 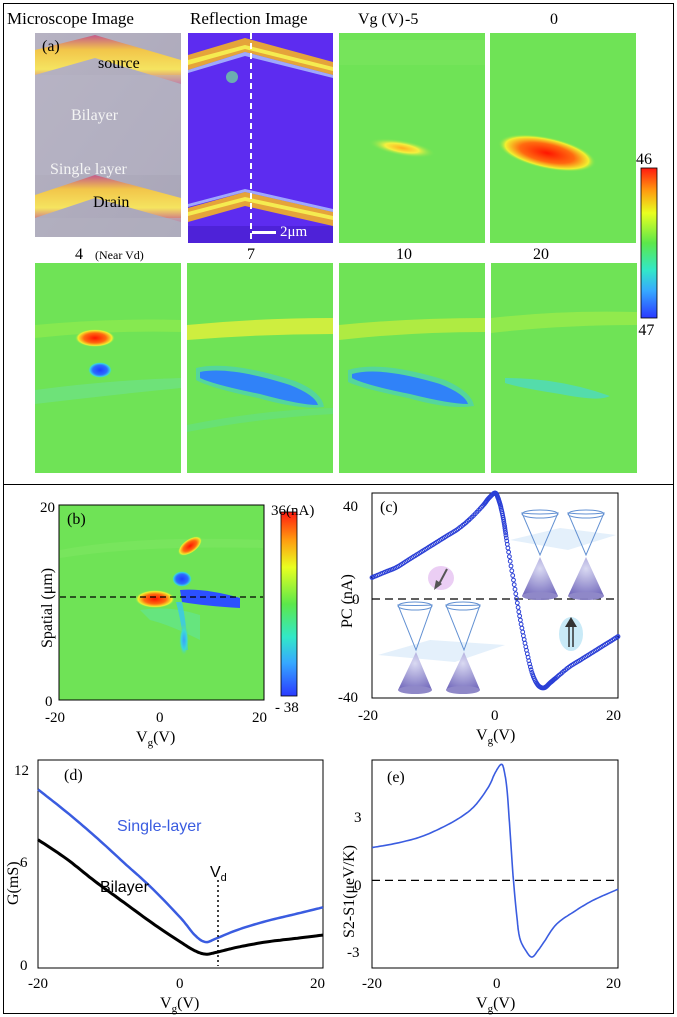 What do you see at coordinates (38, 984) in the screenshot?
I see `panel-d-xtick-m20: -20` at bounding box center [38, 984].